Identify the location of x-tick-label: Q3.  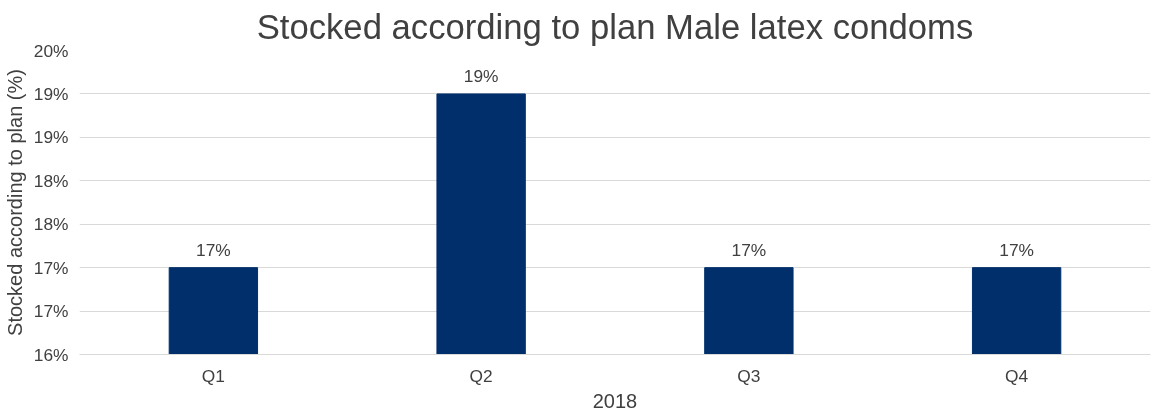
(749, 375).